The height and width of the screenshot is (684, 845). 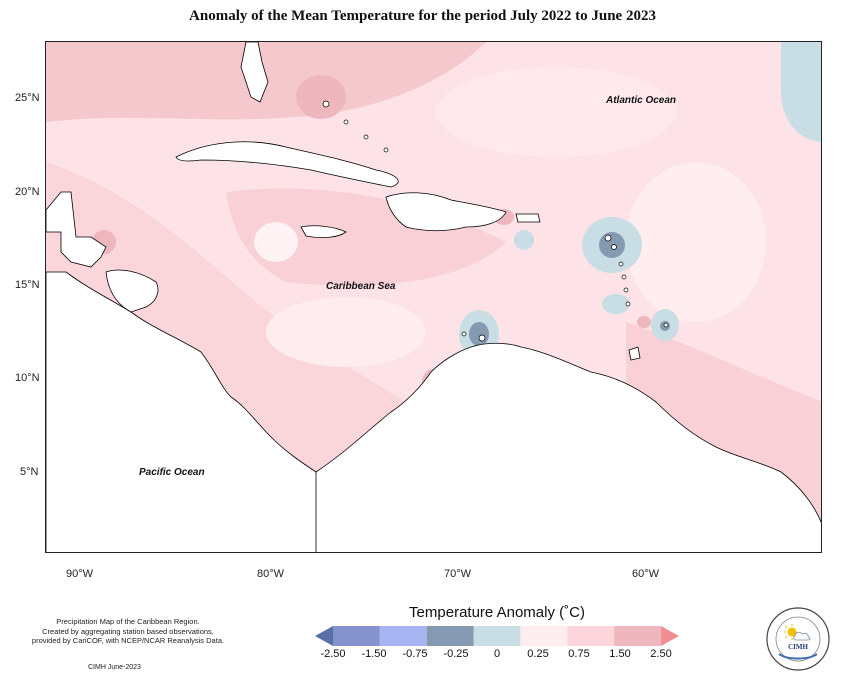 What do you see at coordinates (497, 654) in the screenshot?
I see `legend-tick-label: 0` at bounding box center [497, 654].